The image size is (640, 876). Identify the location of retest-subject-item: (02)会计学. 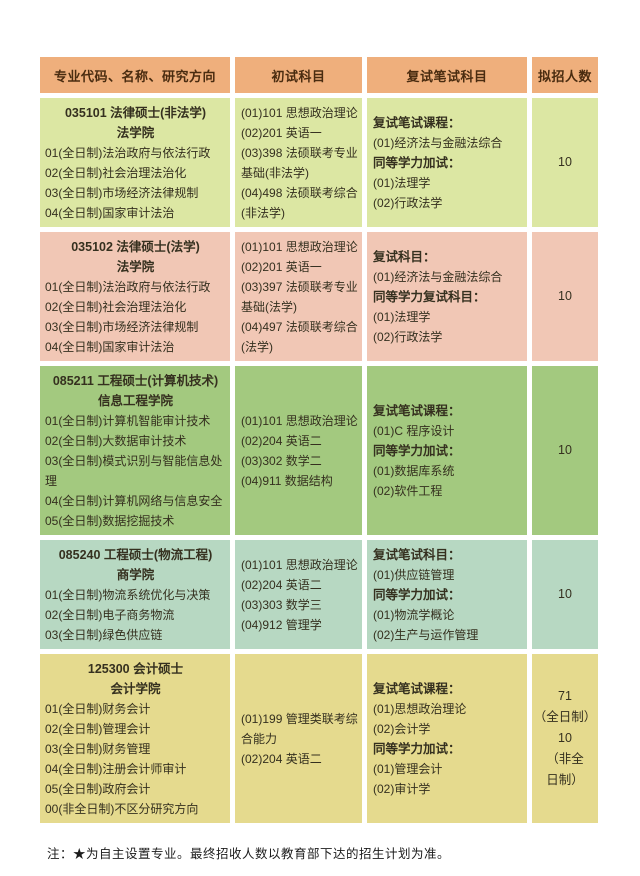
(402, 728).